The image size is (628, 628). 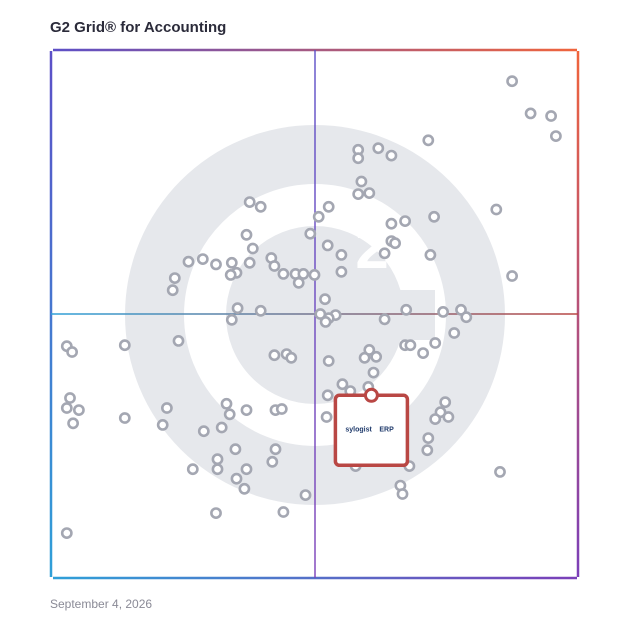 What do you see at coordinates (371, 427) in the screenshot?
I see `highlighted-product: sylogist ERP` at bounding box center [371, 427].